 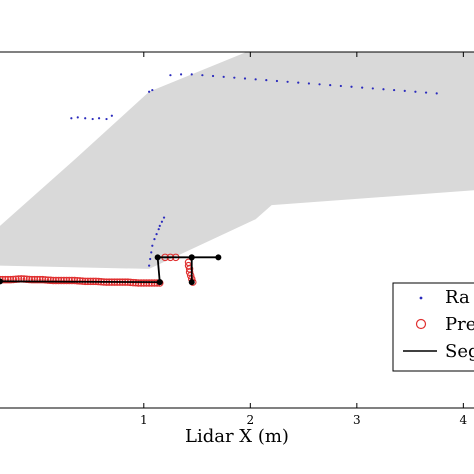 What do you see at coordinates (421, 324) in the screenshot?
I see `legend-marker-pre` at bounding box center [421, 324].